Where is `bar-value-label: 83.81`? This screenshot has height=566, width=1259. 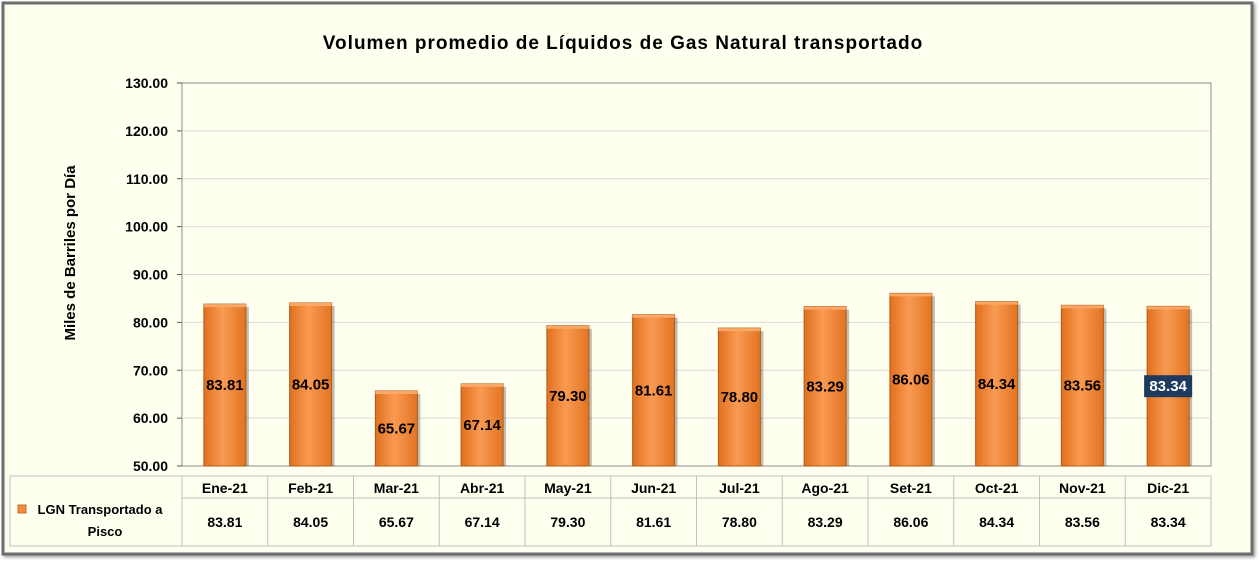 bar-value-label: 83.81 is located at coordinates (225, 385).